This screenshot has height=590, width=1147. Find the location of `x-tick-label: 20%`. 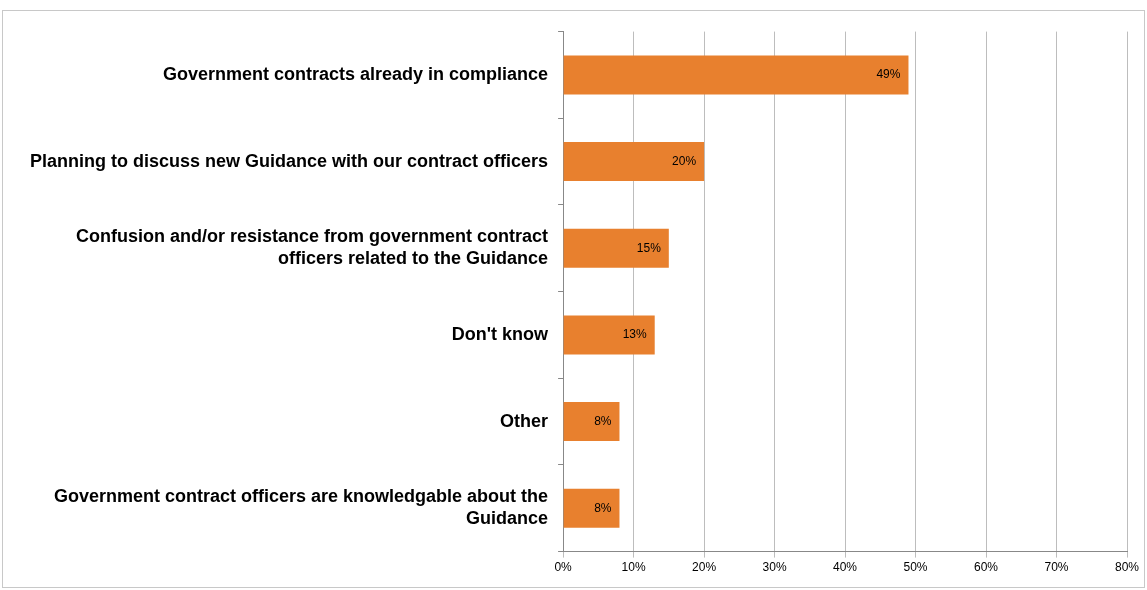

x-tick-label: 20% is located at coordinates (704, 567).